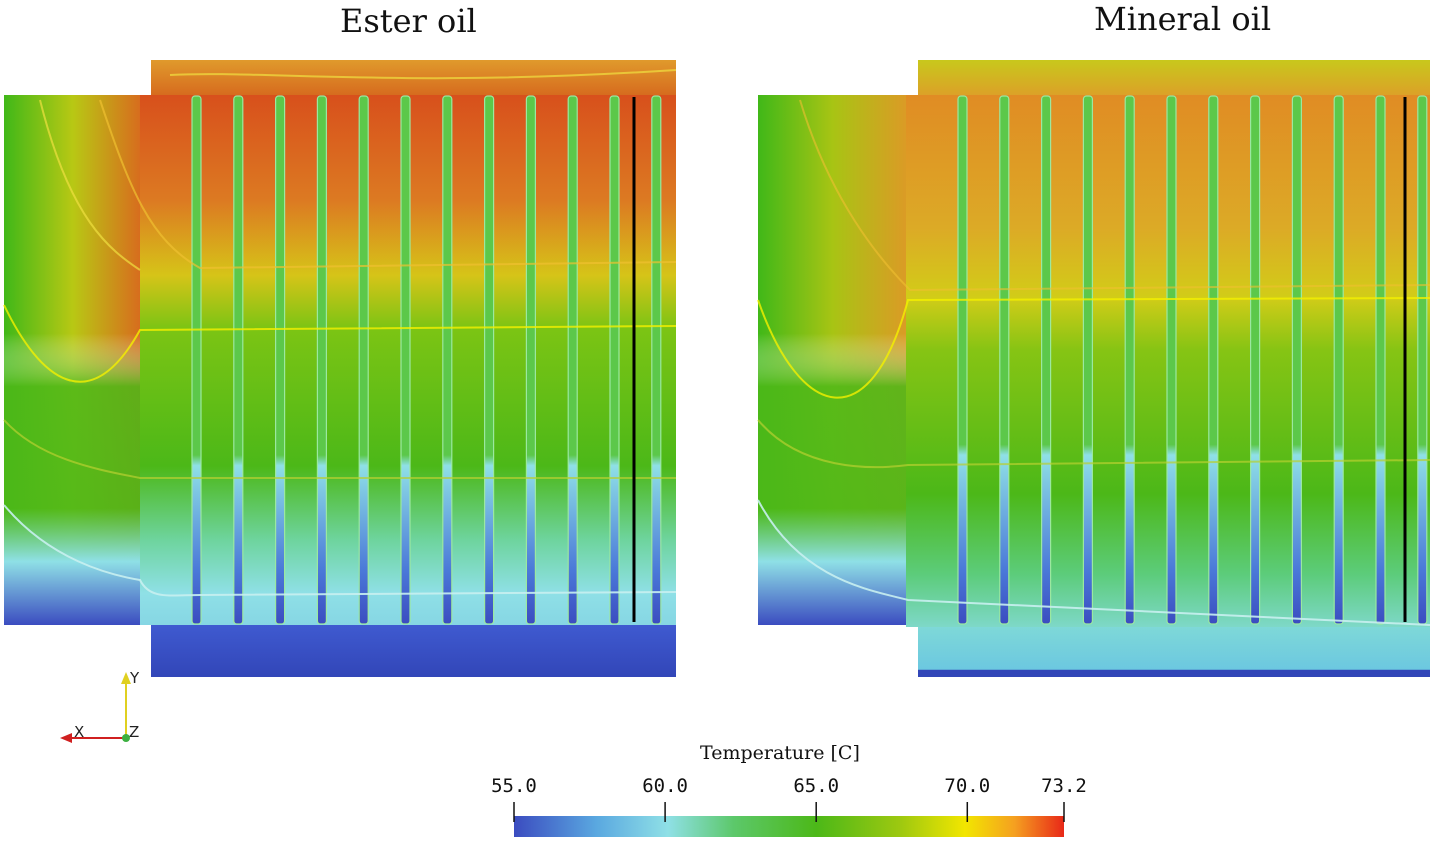 The height and width of the screenshot is (841, 1436). What do you see at coordinates (126, 738) in the screenshot?
I see `z-axis-dot` at bounding box center [126, 738].